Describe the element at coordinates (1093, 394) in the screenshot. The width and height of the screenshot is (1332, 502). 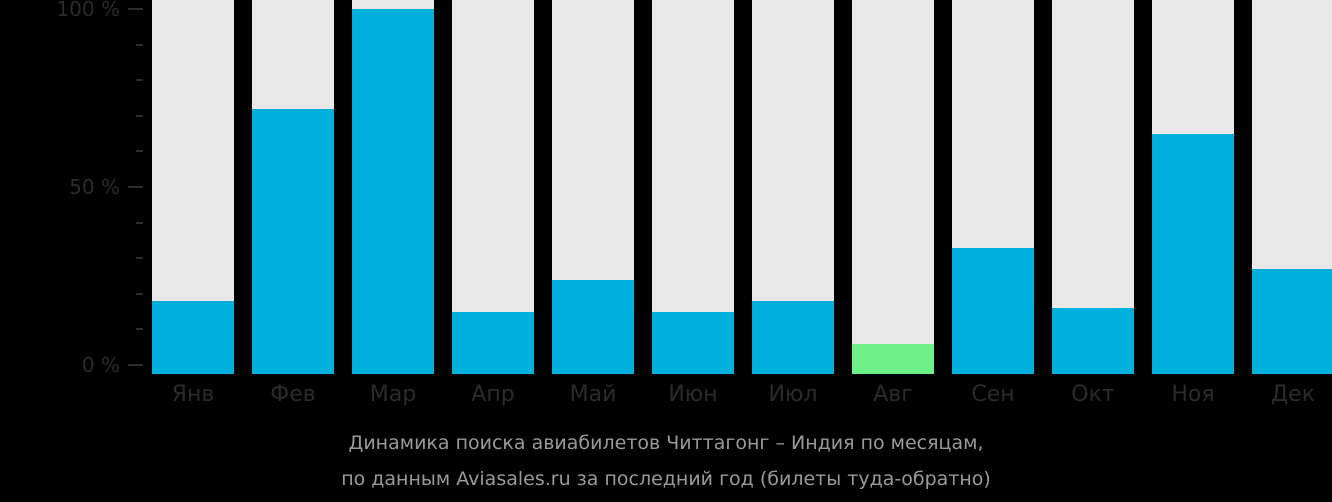
I see `x-label: Окт` at that location.